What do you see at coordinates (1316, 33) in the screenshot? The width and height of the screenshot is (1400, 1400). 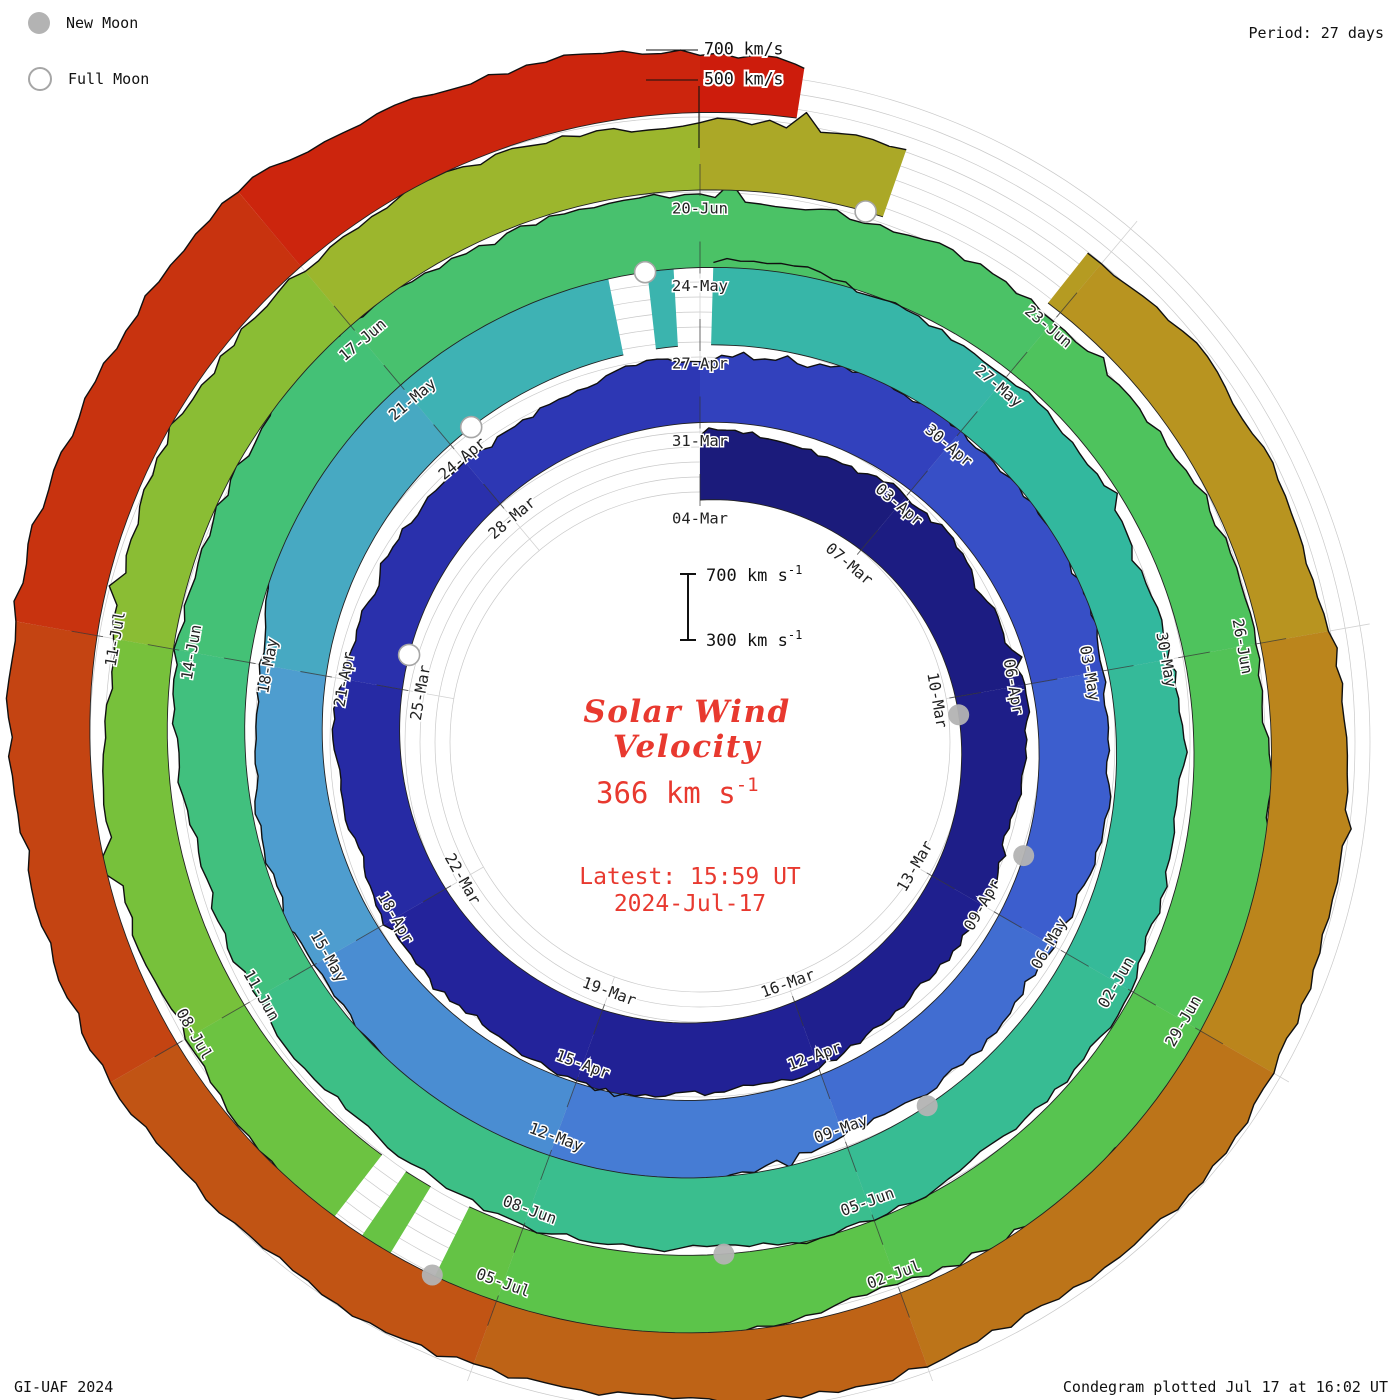 I see `period-label: Period: 27 days` at bounding box center [1316, 33].